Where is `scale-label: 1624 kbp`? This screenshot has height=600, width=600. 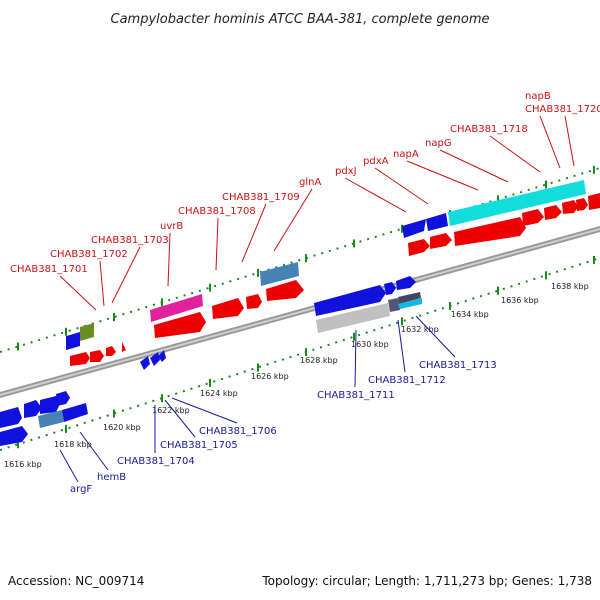
scale-label: 1624 kbp is located at coordinates (219, 393).